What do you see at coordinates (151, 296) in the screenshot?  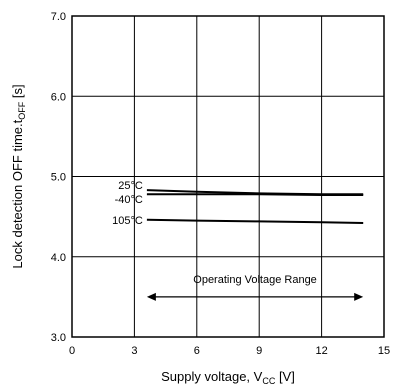 I see `range-arrow-head-left` at bounding box center [151, 296].